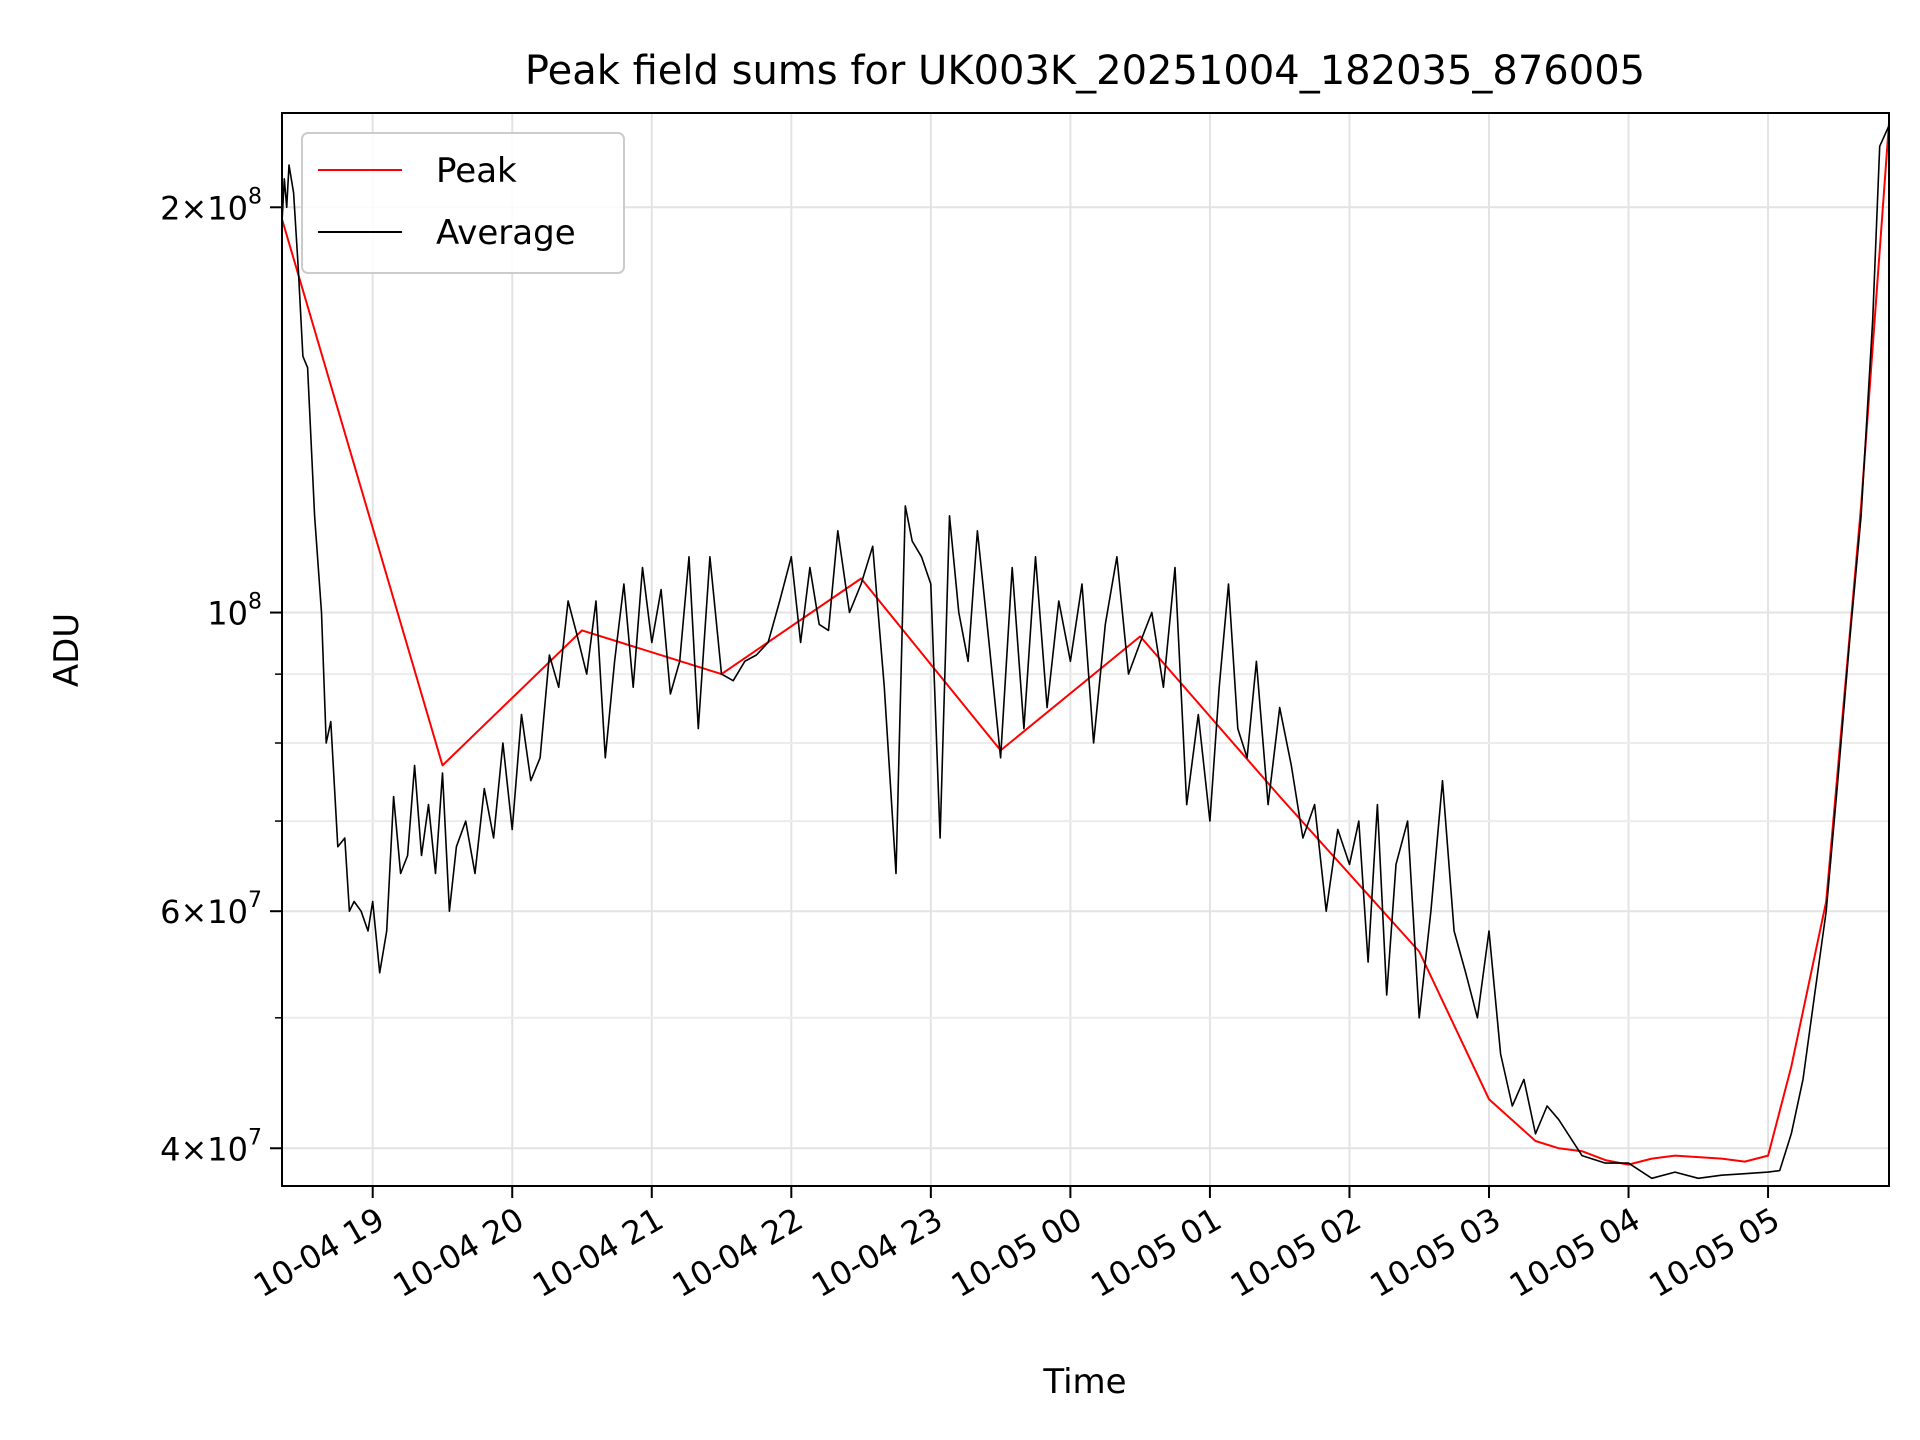 The image size is (1920, 1440). What do you see at coordinates (67, 650) in the screenshot?
I see `y-axis-label: ADU` at bounding box center [67, 650].